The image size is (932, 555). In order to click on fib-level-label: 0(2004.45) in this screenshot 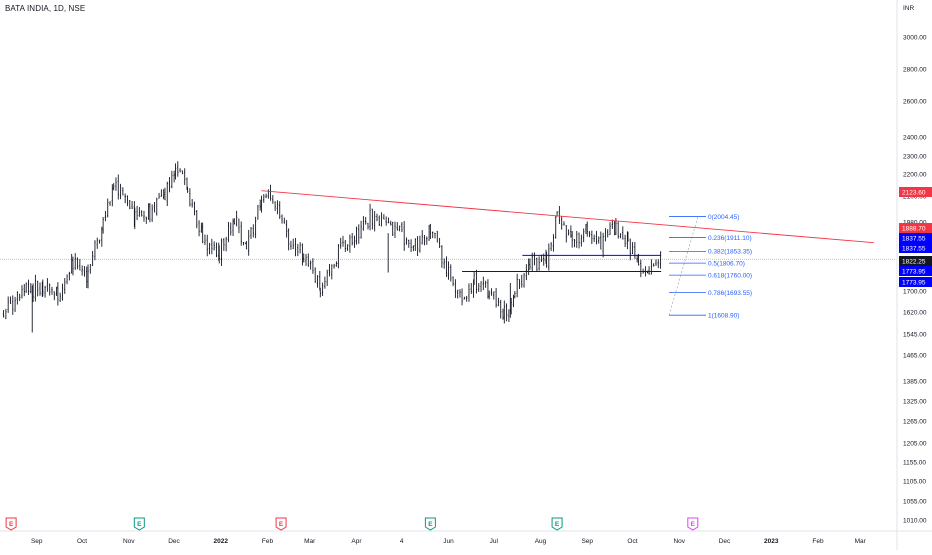, I will do `click(723, 217)`.